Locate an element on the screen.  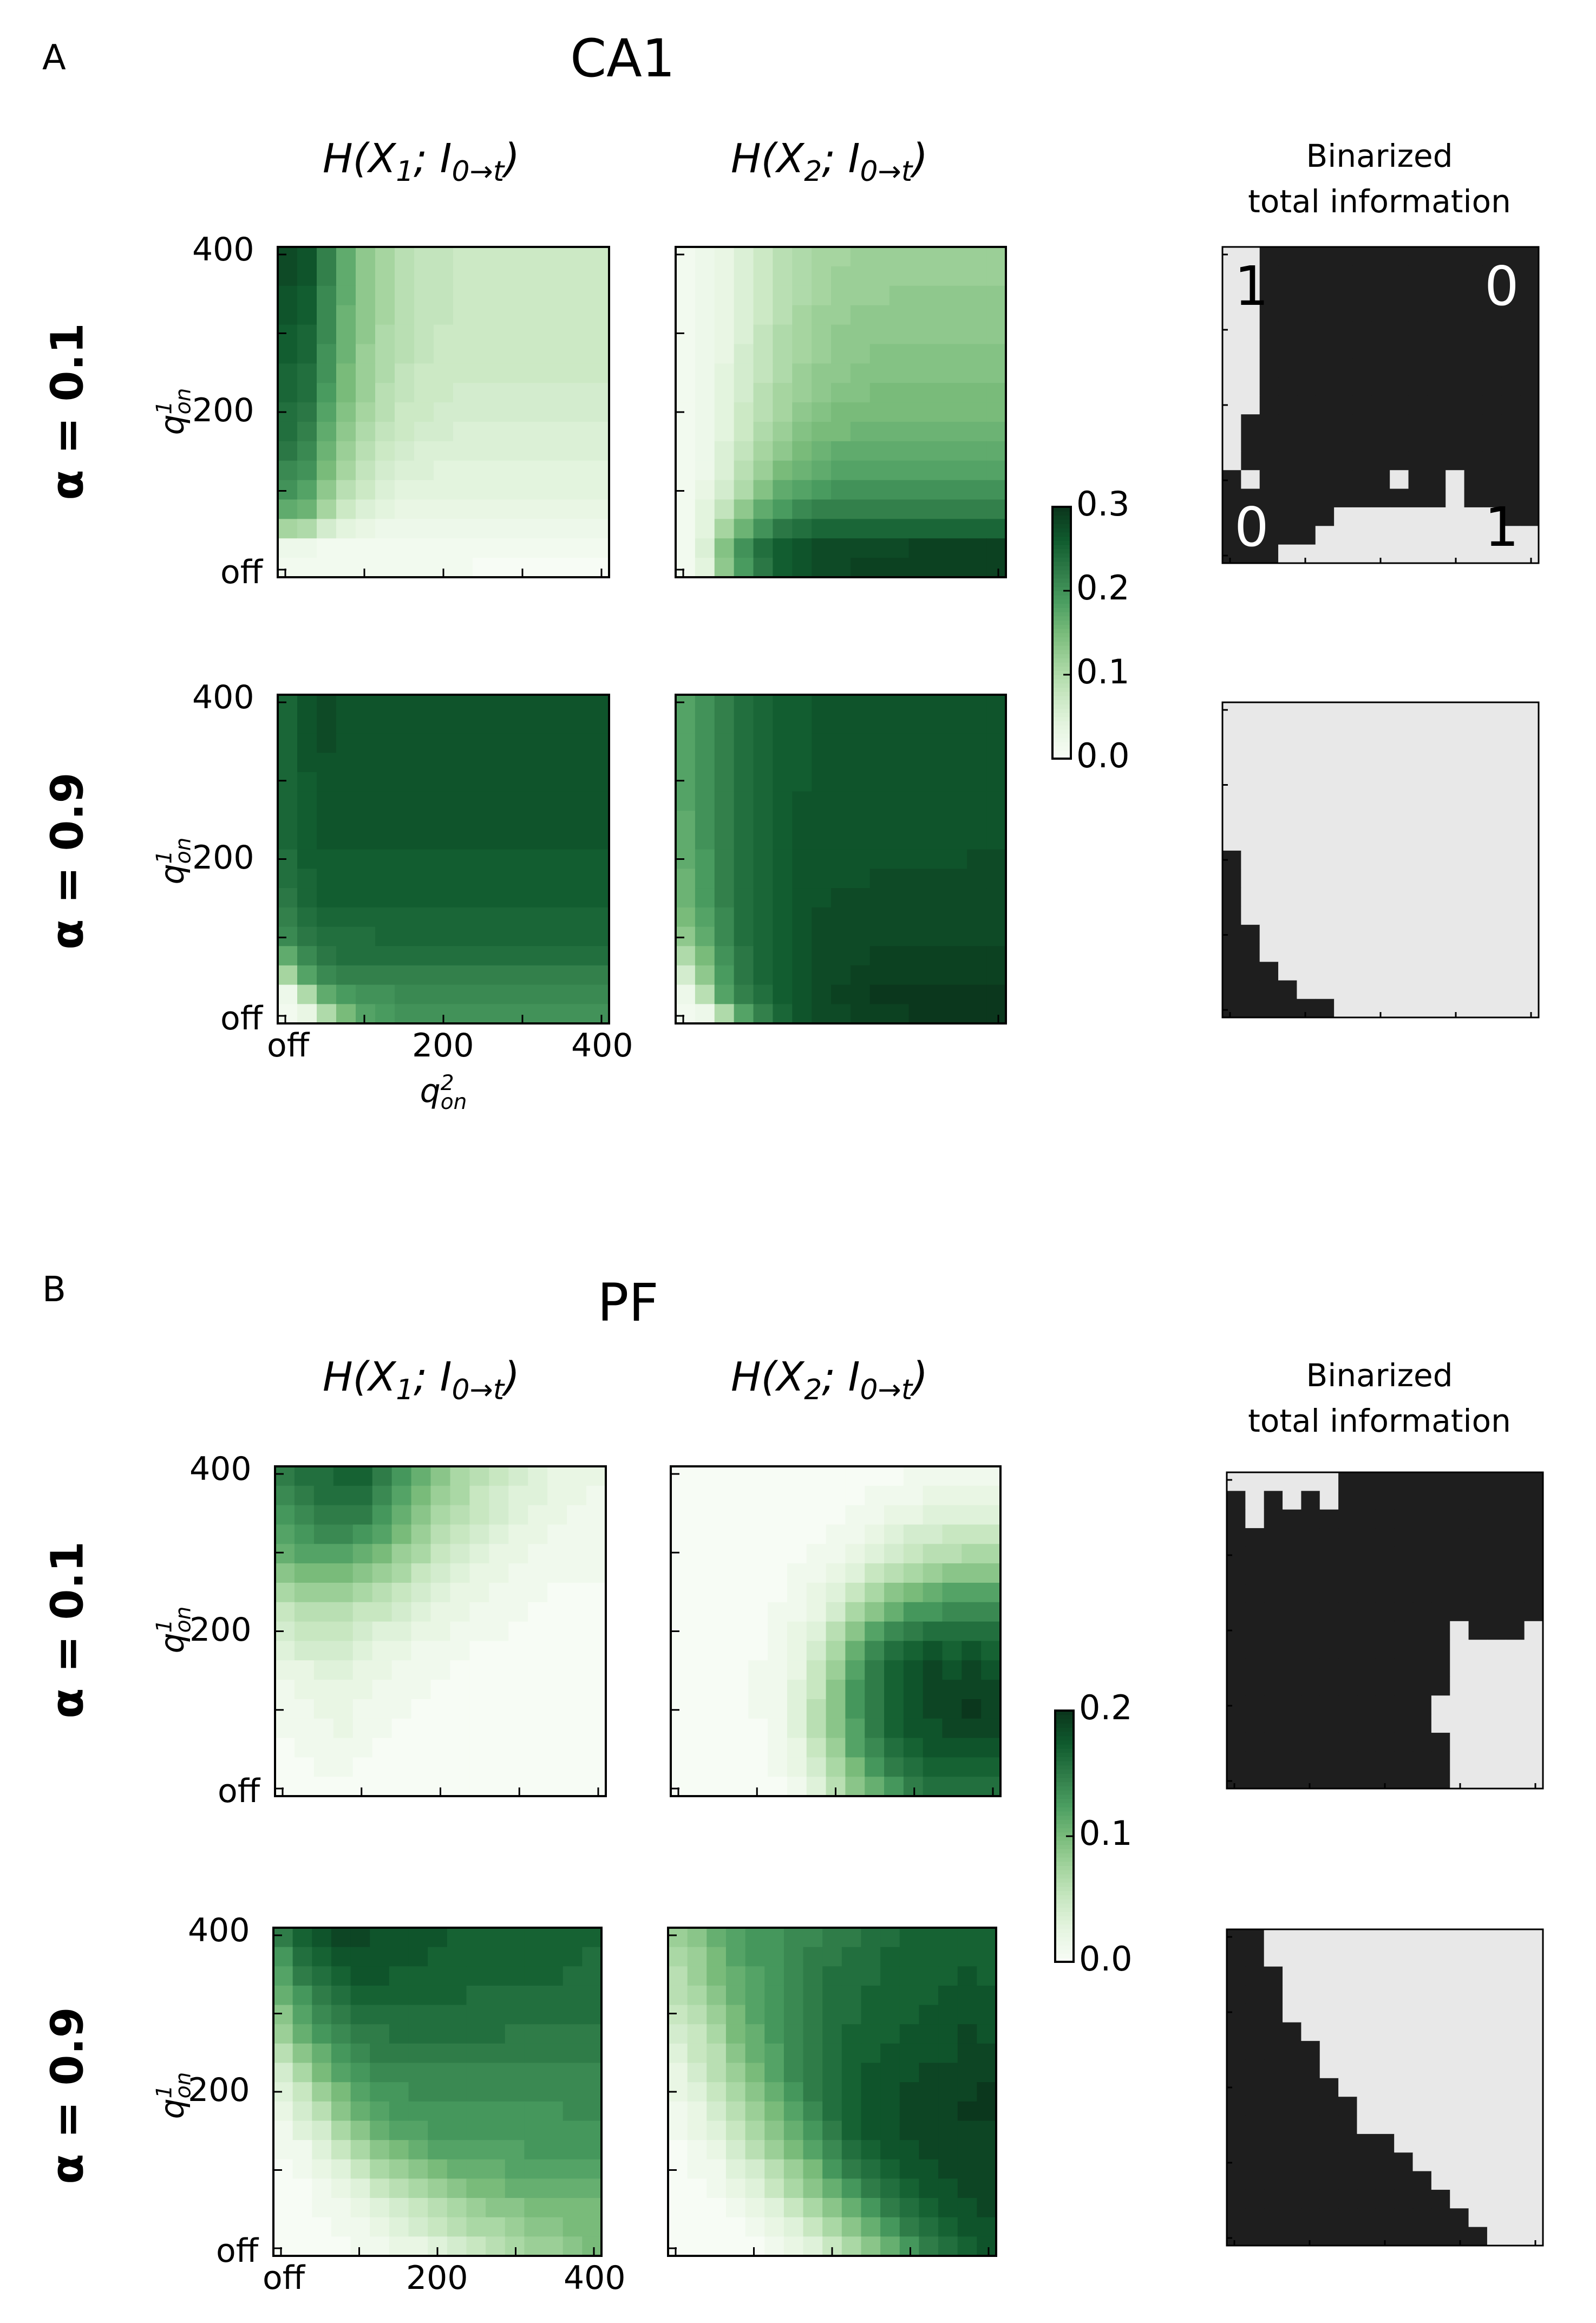
title-x: X is located at coordinates (382, 158).